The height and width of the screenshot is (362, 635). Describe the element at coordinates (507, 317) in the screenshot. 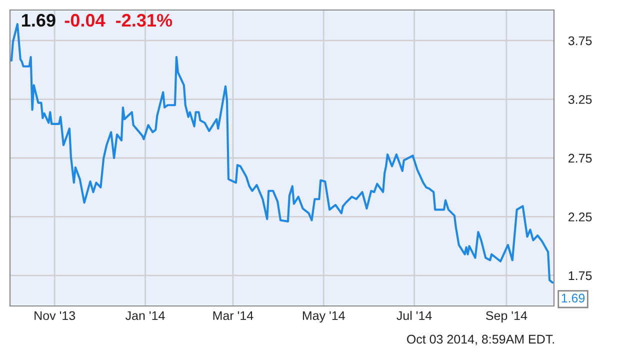

I see `x-tick-label: Sep '14` at that location.